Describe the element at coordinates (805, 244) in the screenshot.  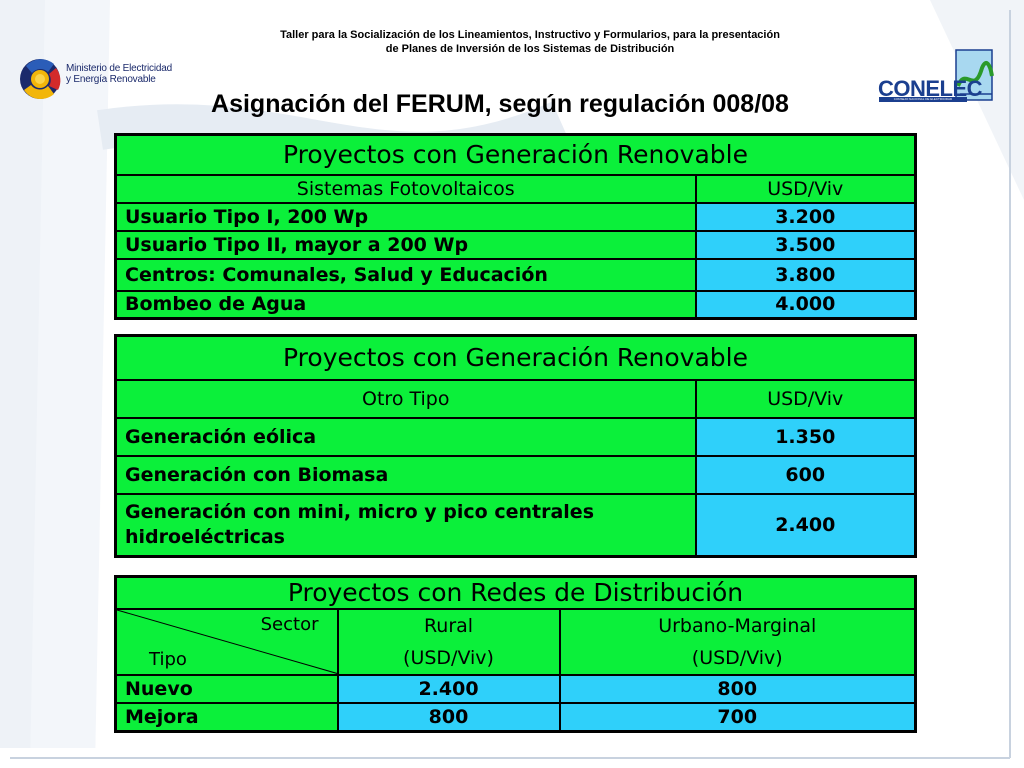
I see `row-value: 3.500` at that location.